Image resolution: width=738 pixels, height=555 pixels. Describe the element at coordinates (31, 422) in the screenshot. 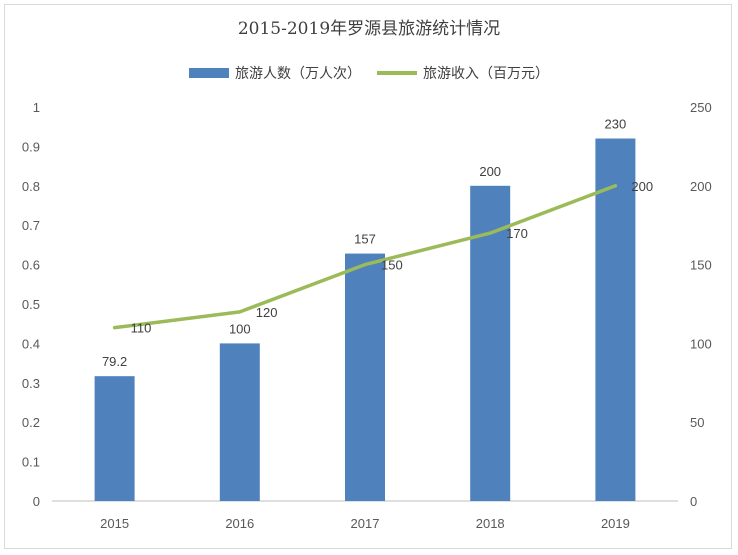

I see `left-tick-label: 0.2` at that location.